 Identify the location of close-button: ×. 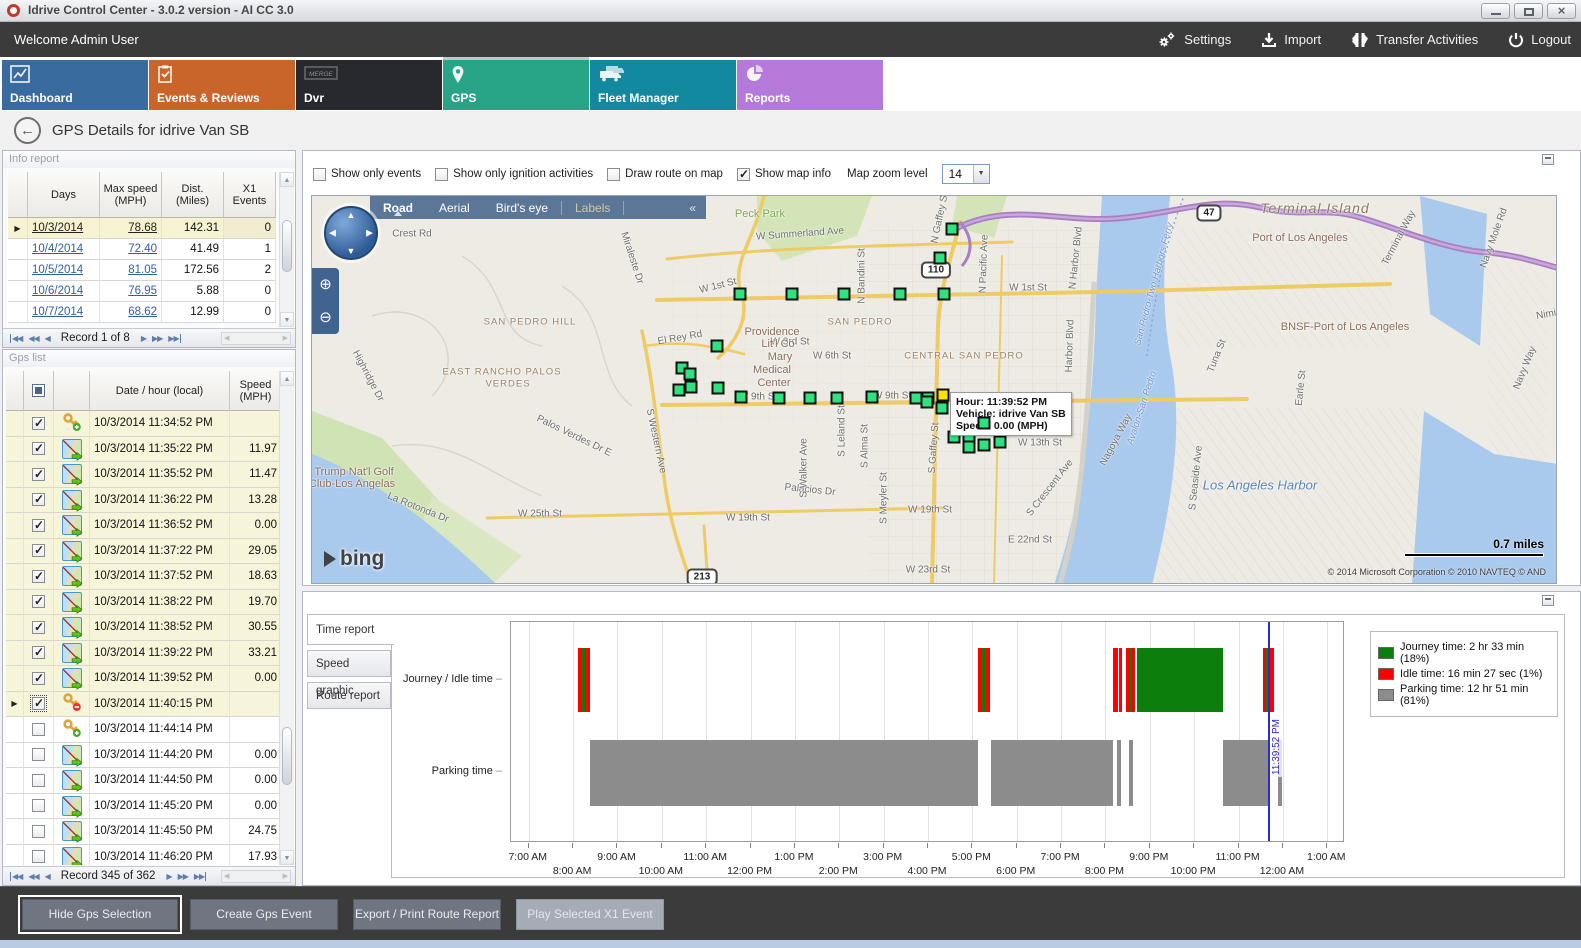
(1561, 11).